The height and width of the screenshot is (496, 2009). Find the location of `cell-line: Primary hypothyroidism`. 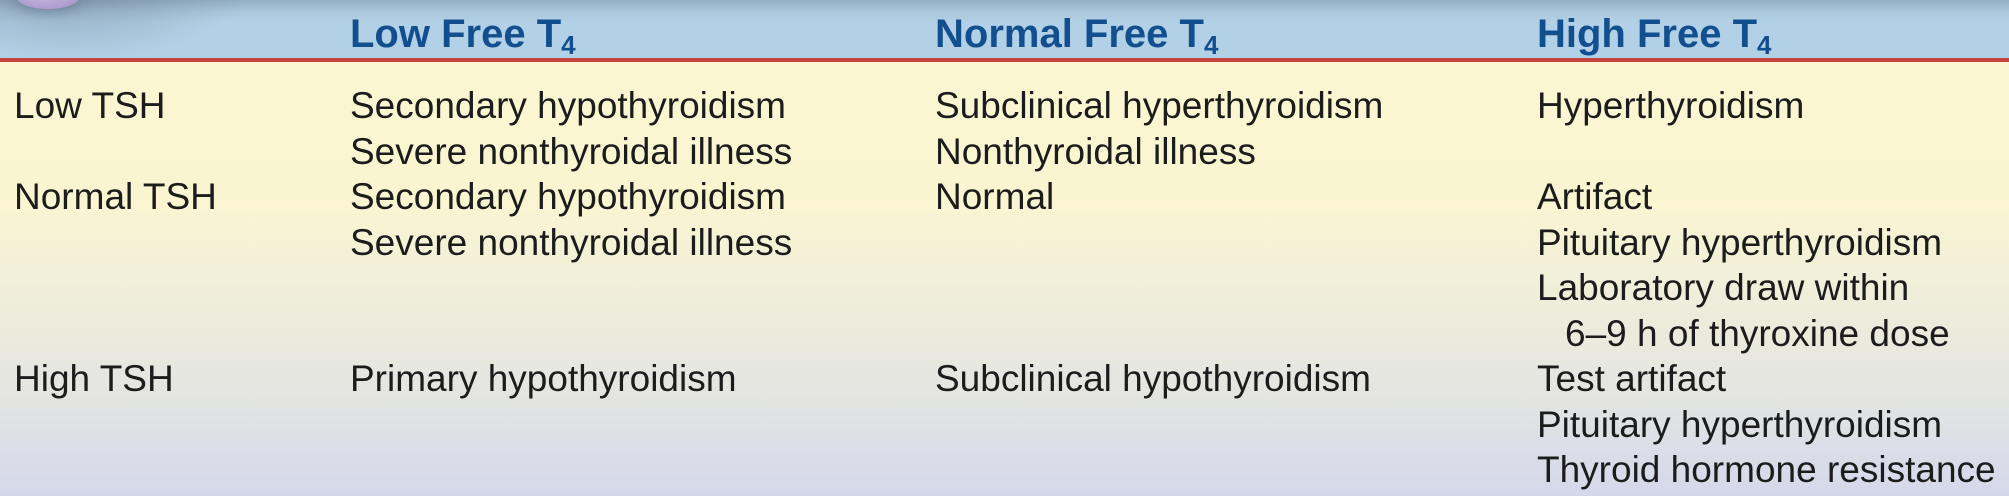

cell-line: Primary hypothyroidism is located at coordinates (543, 378).